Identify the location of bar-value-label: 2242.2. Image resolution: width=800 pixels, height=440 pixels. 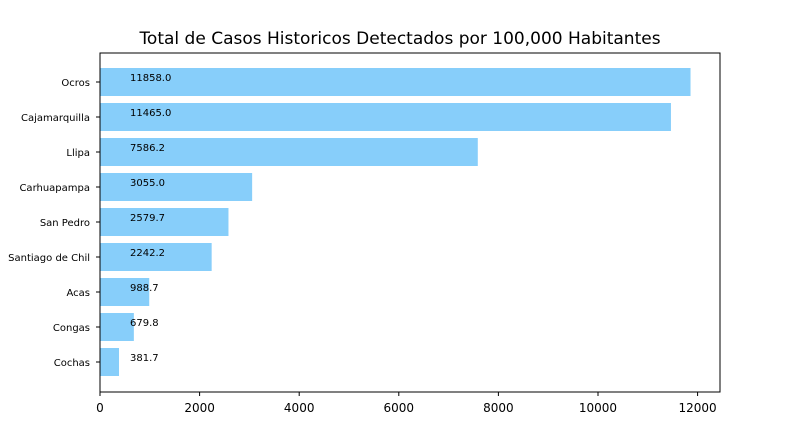
(147, 253).